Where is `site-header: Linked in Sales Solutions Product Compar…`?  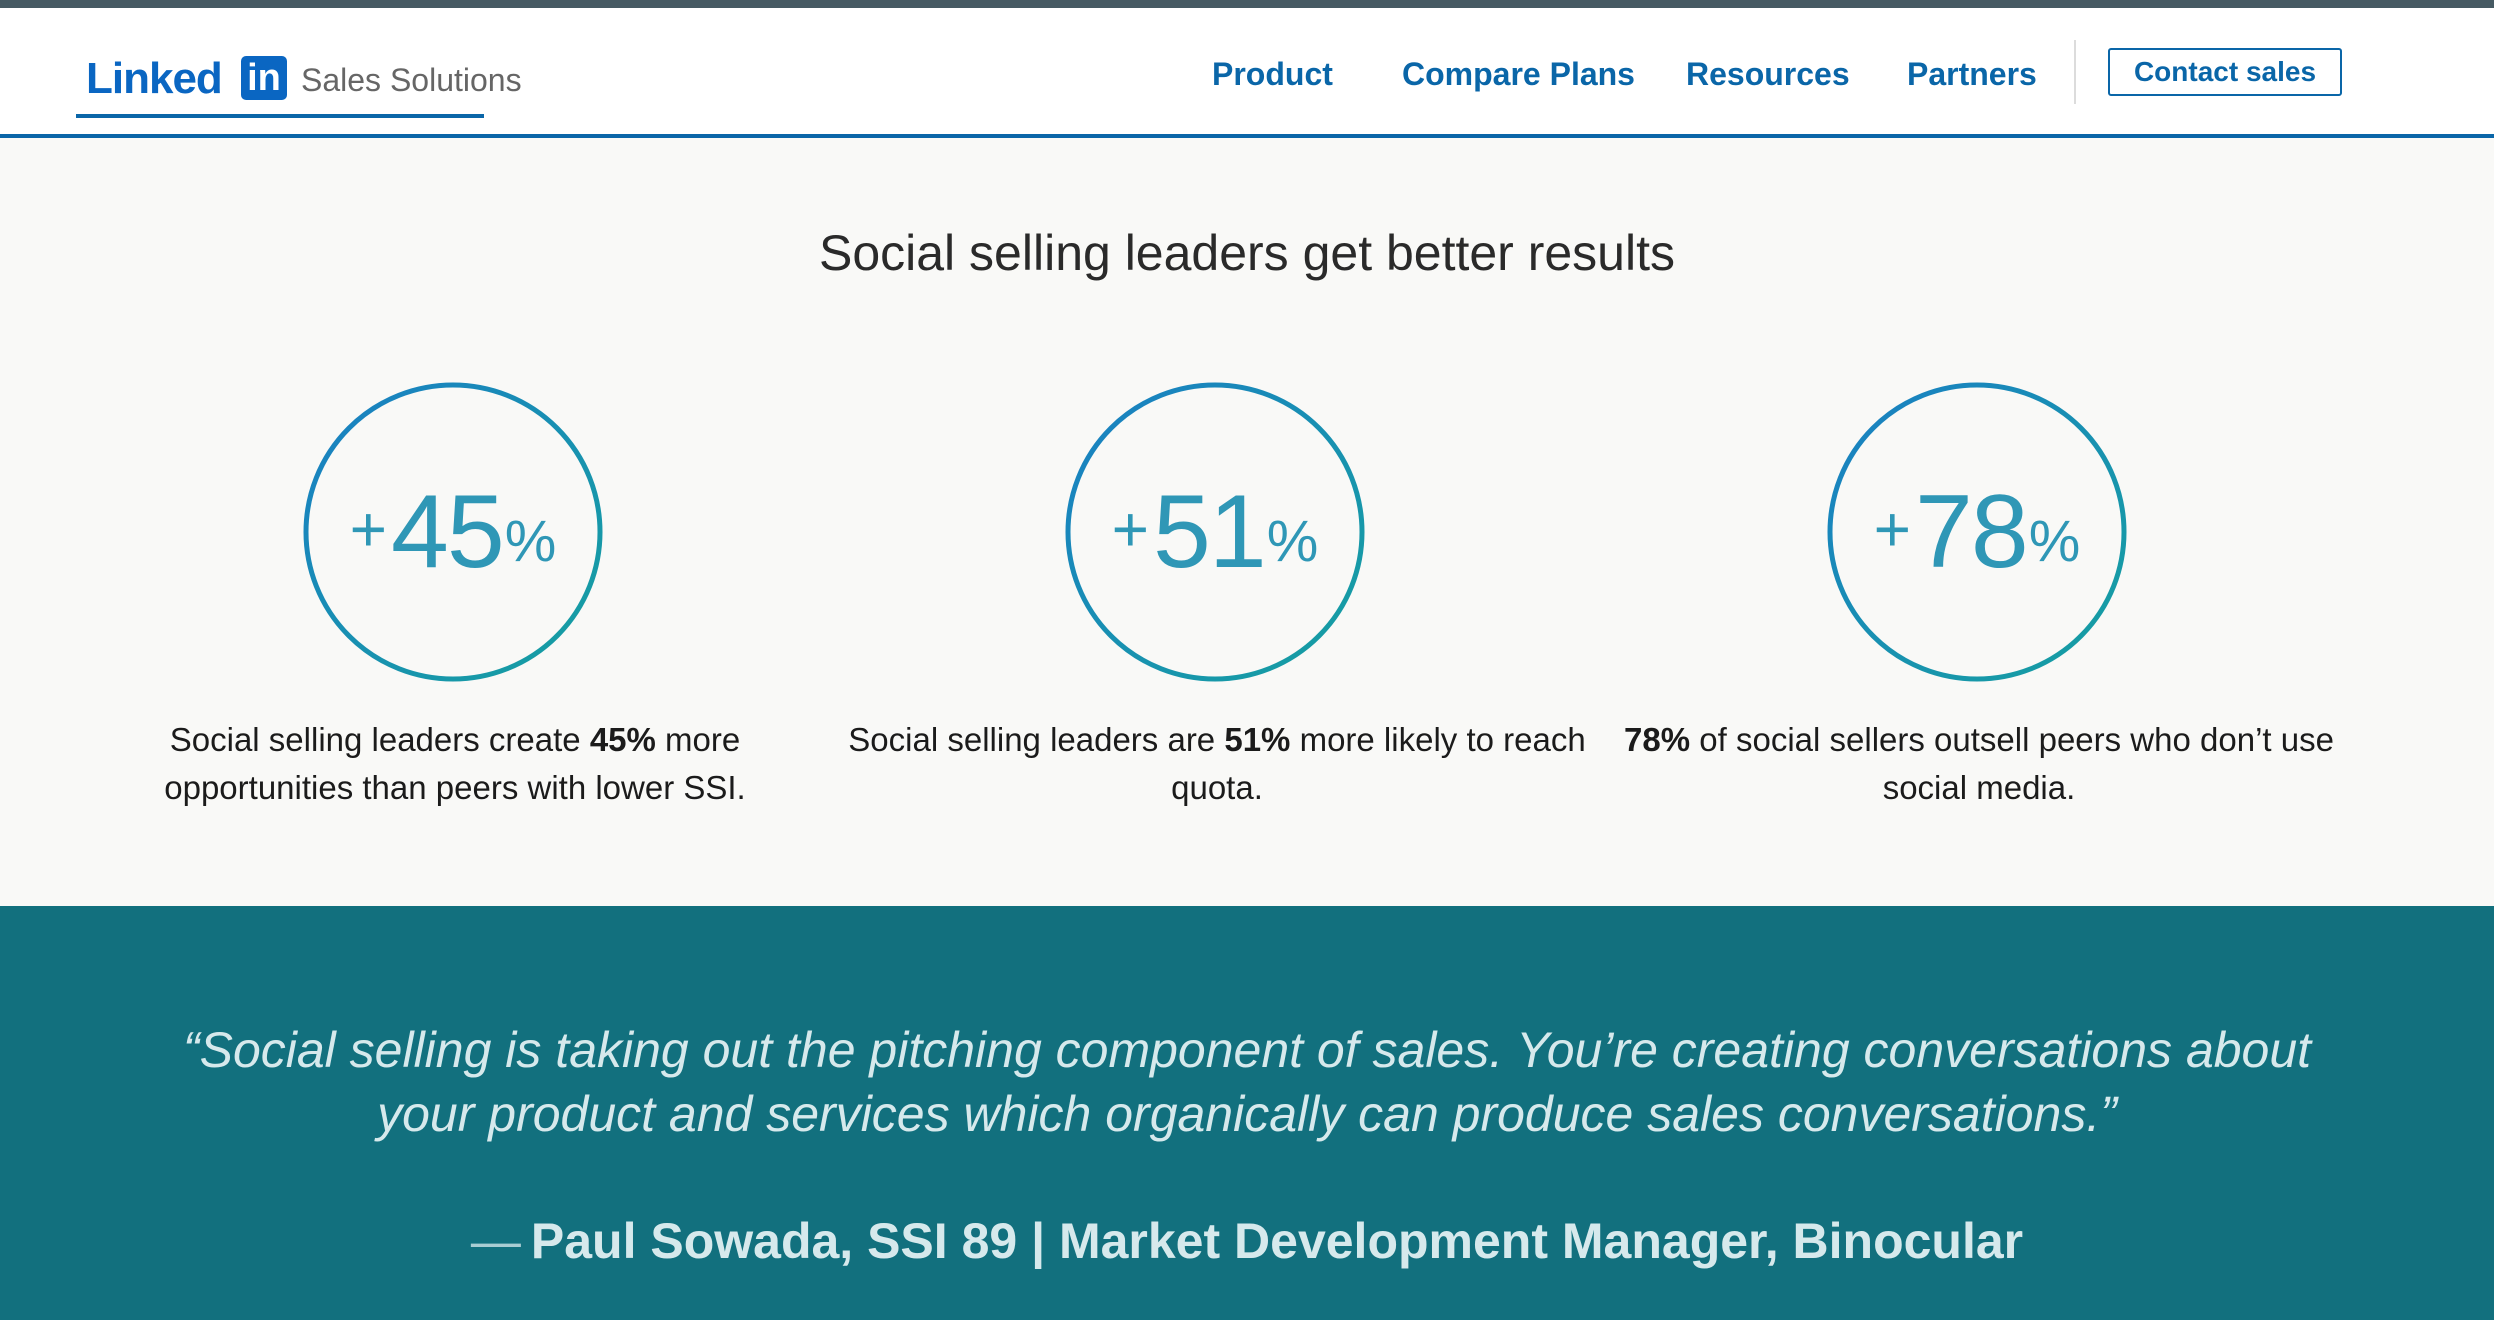 site-header: Linked in Sales Solutions Product Compar… is located at coordinates (1247, 73).